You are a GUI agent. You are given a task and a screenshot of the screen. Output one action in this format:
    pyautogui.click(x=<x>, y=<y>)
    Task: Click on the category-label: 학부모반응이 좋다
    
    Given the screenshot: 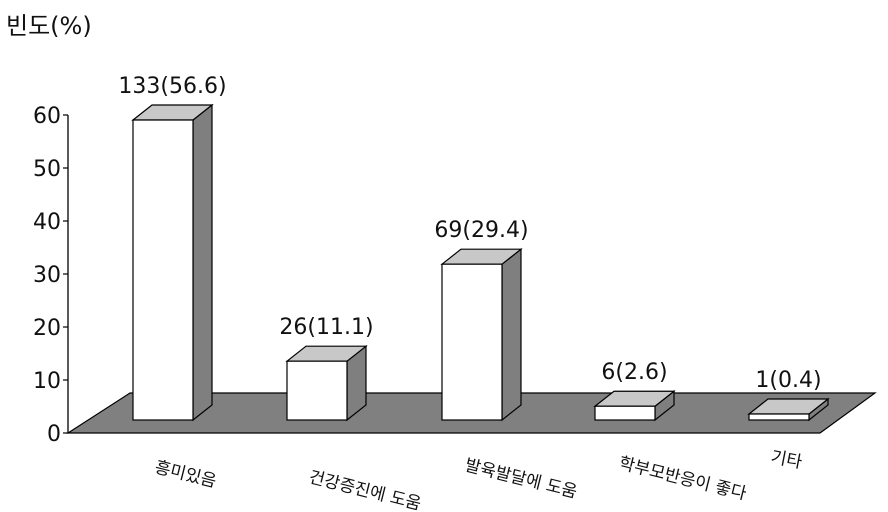 What is the action you would take?
    pyautogui.click(x=683, y=478)
    